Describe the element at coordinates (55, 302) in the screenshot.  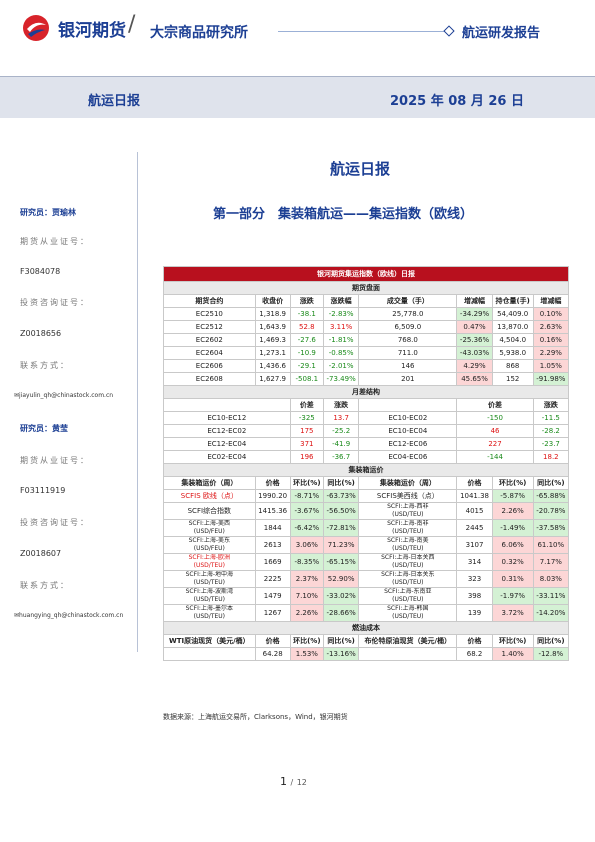
I see `invest1-label: 投资咨询证号：` at that location.